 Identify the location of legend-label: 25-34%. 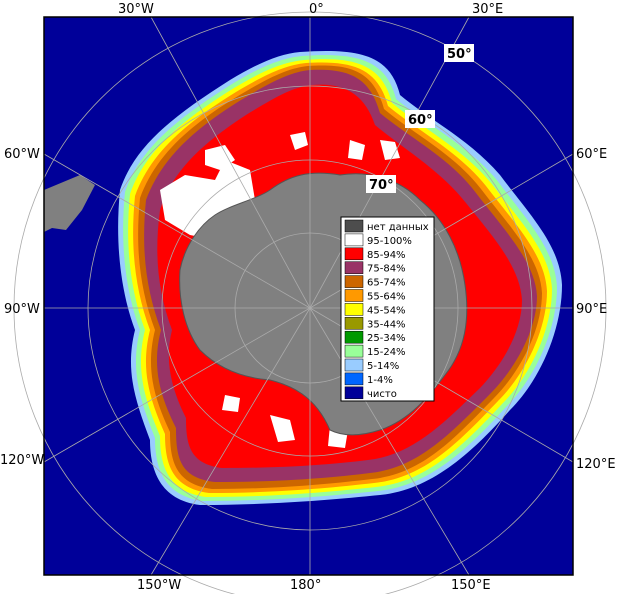
(386, 338).